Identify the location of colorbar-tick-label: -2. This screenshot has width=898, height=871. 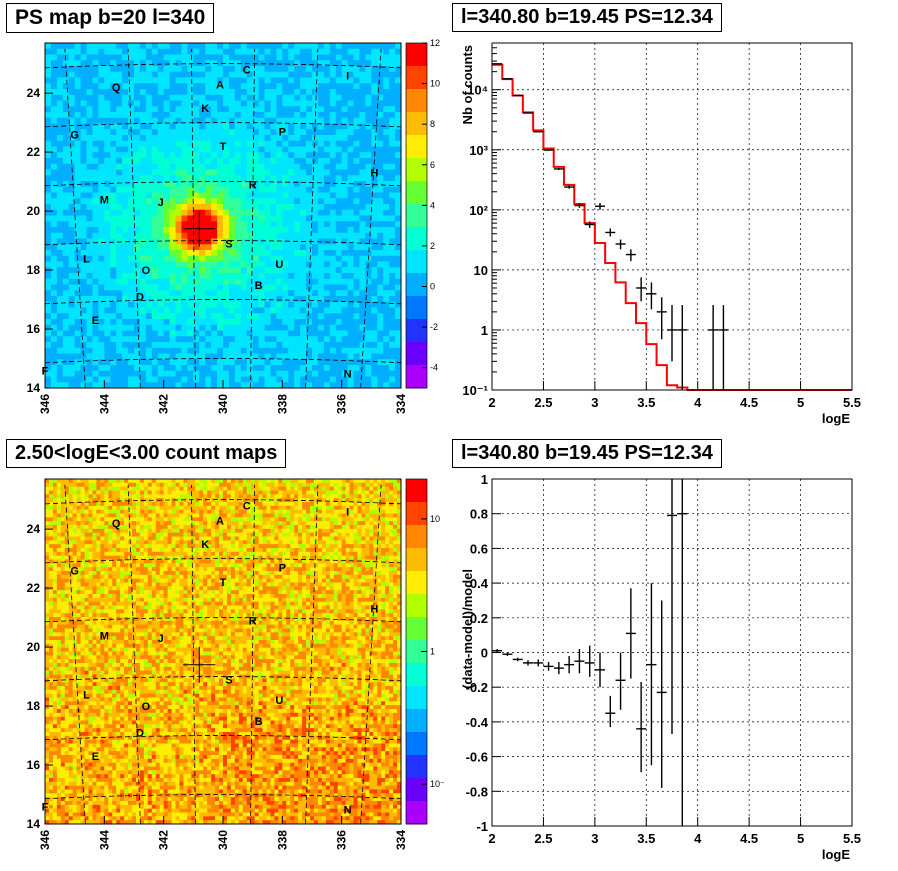
(434, 327).